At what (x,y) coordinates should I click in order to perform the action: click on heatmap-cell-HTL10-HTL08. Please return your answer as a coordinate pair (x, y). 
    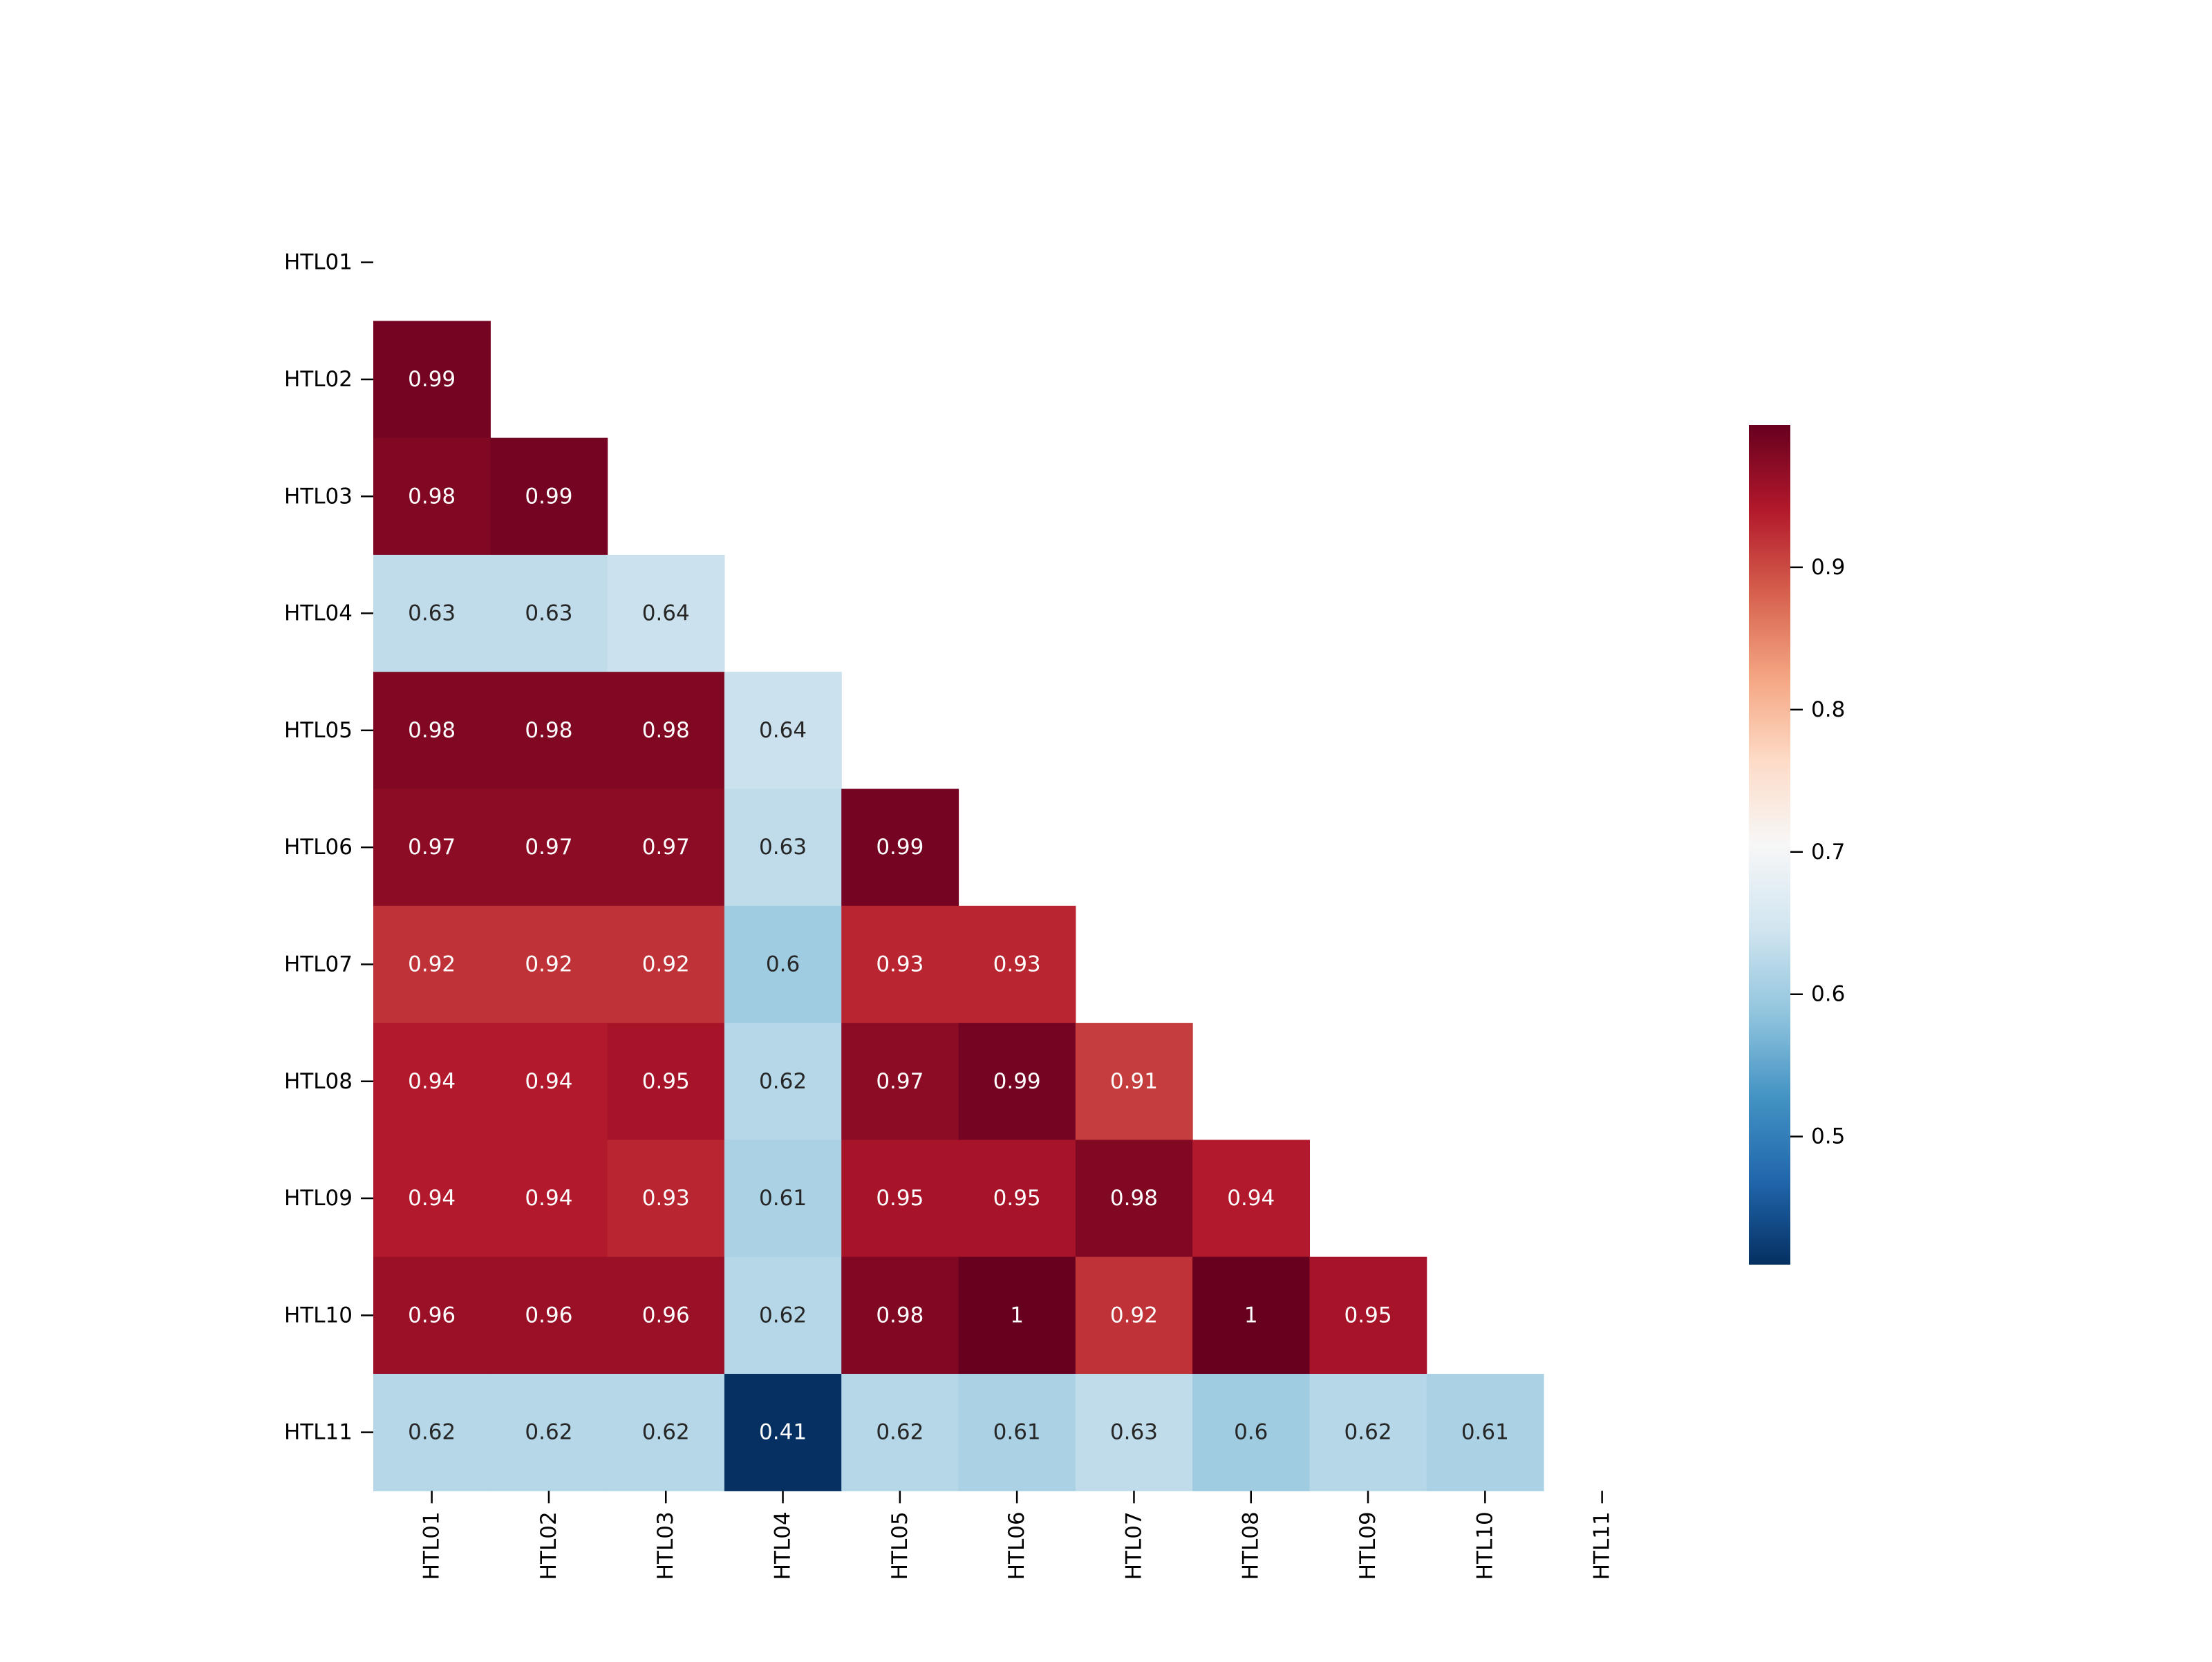
    Looking at the image, I should click on (1251, 1315).